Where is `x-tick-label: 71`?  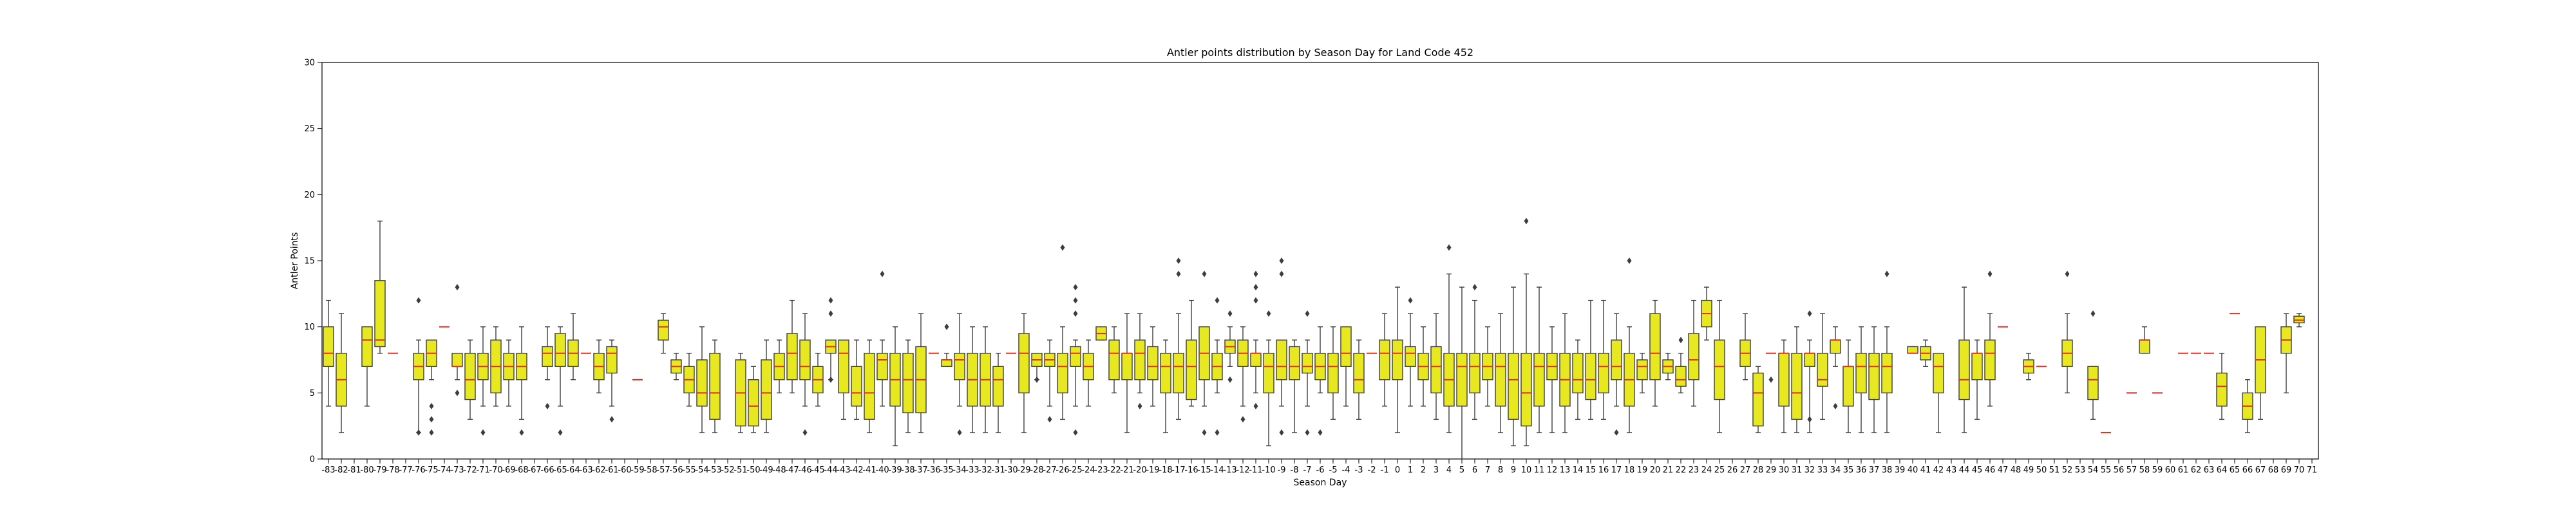
x-tick-label: 71 is located at coordinates (2312, 470).